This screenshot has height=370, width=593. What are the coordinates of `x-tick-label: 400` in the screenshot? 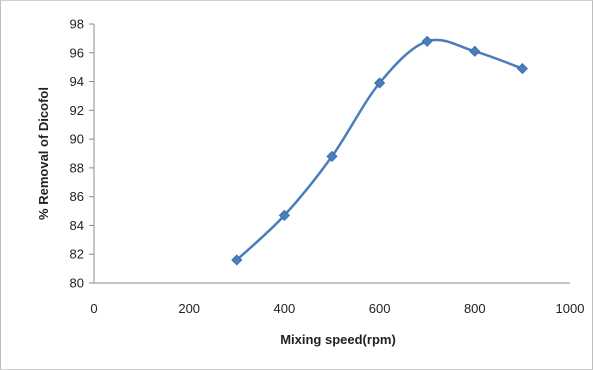 It's located at (285, 308).